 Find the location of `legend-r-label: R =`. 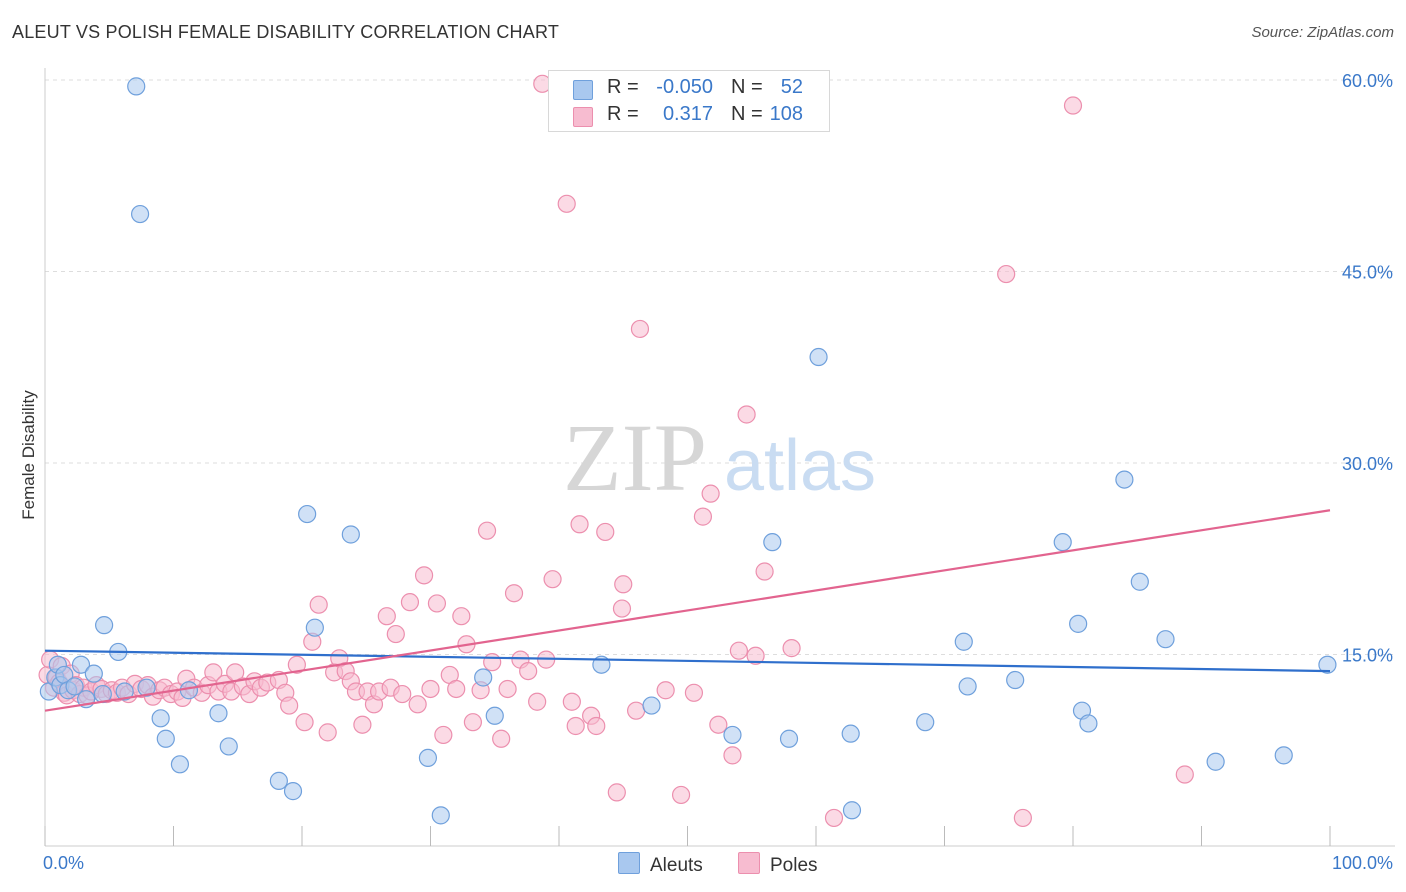

legend-r-label: R = is located at coordinates (623, 114).